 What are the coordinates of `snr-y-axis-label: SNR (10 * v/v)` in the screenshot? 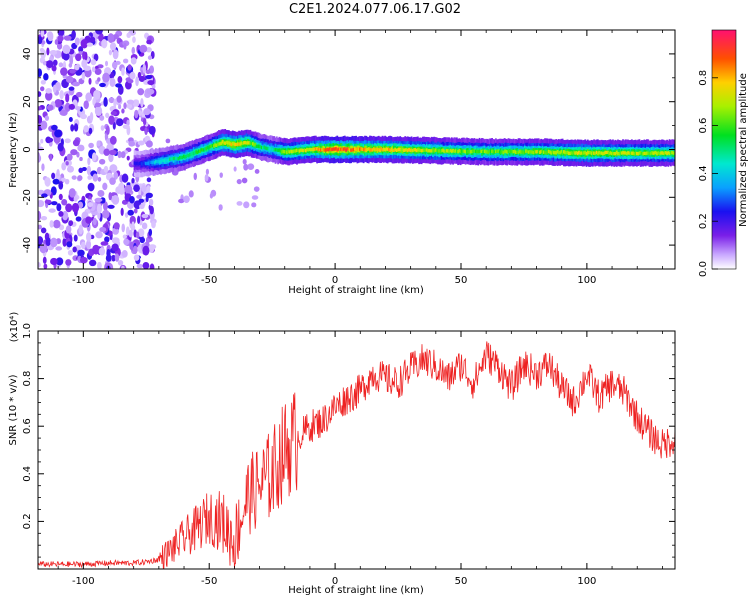 It's located at (13, 409).